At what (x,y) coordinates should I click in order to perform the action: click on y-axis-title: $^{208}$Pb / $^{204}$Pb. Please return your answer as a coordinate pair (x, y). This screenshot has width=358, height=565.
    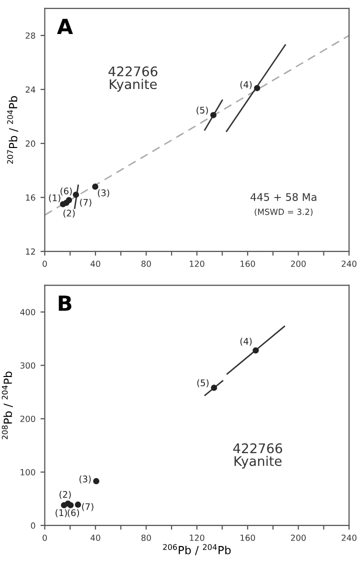
    Looking at the image, I should click on (7, 406).